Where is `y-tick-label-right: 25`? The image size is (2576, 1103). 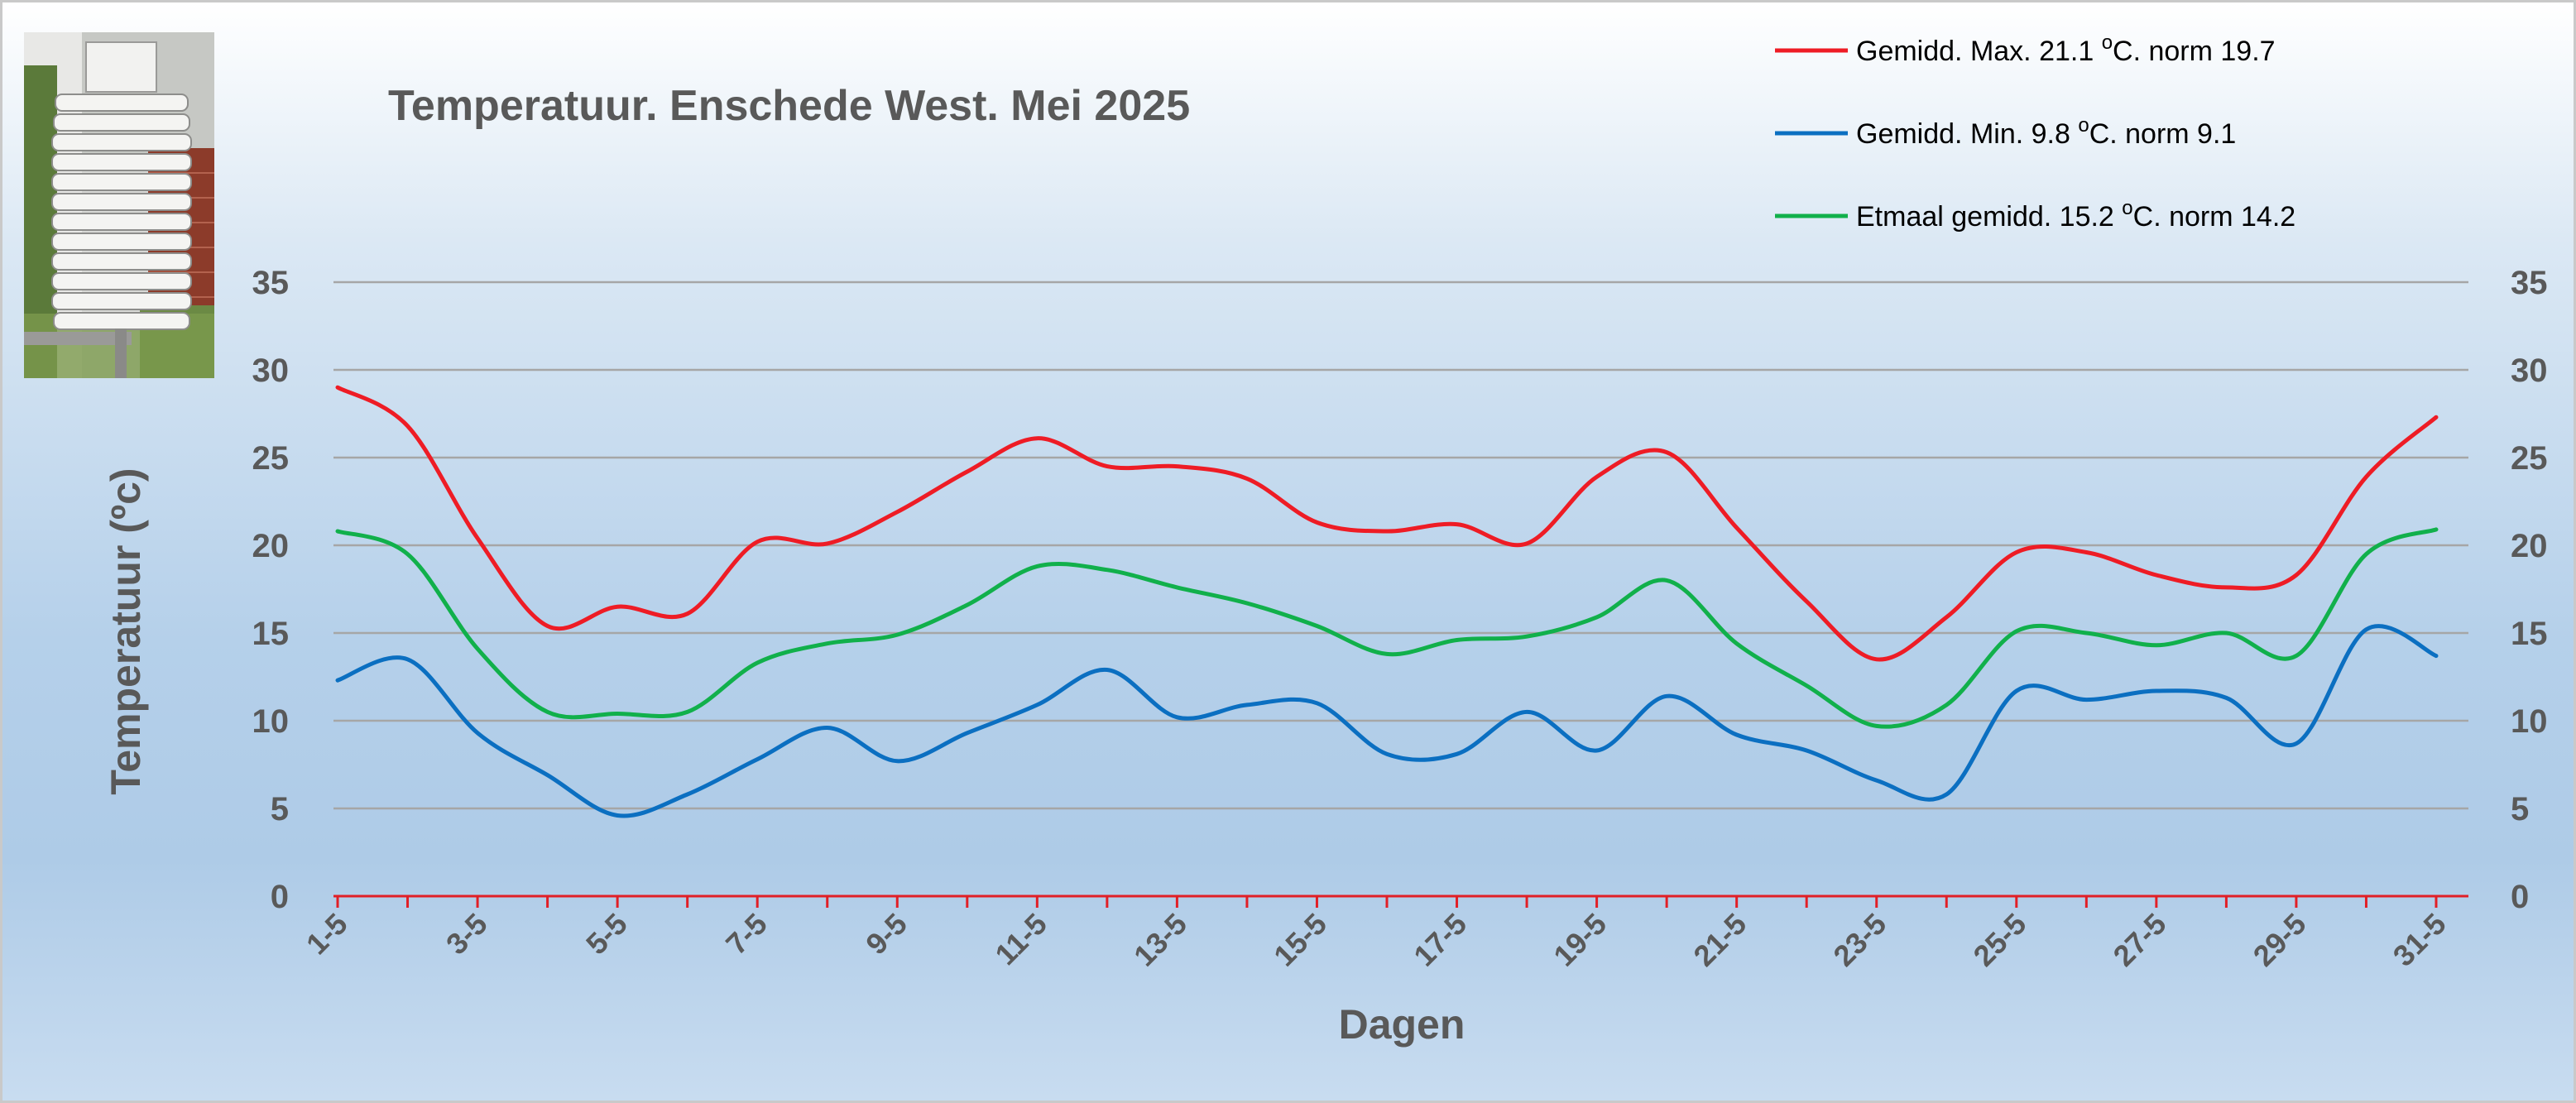 y-tick-label-right: 25 is located at coordinates (2530, 458).